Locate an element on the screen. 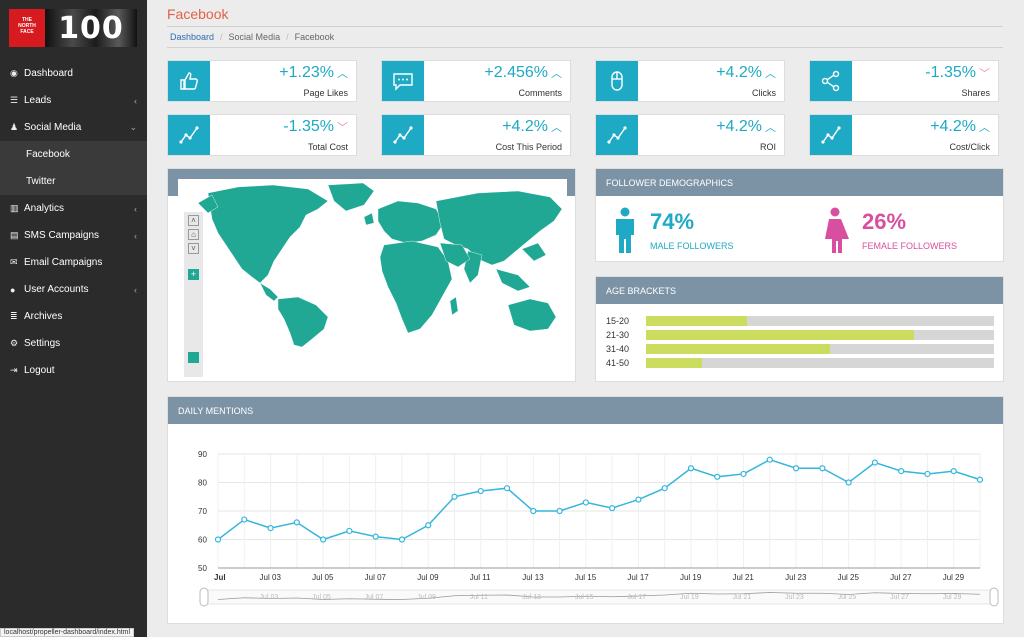 Image resolution: width=1024 pixels, height=637 pixels. range-handle-left is located at coordinates (204, 597).